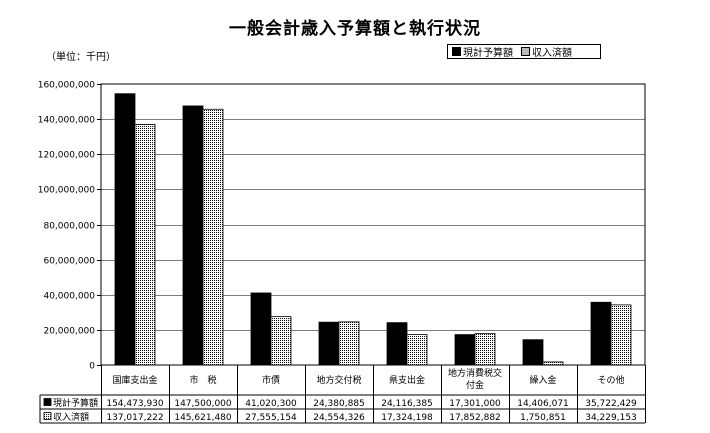  What do you see at coordinates (338, 380) in the screenshot?
I see `x-category-label: 地方交付税` at bounding box center [338, 380].